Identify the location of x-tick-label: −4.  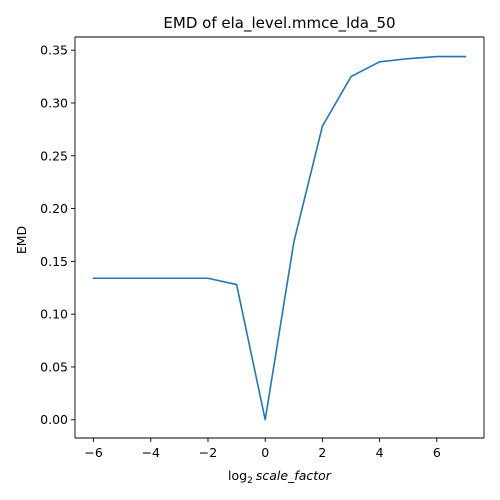
(151, 452).